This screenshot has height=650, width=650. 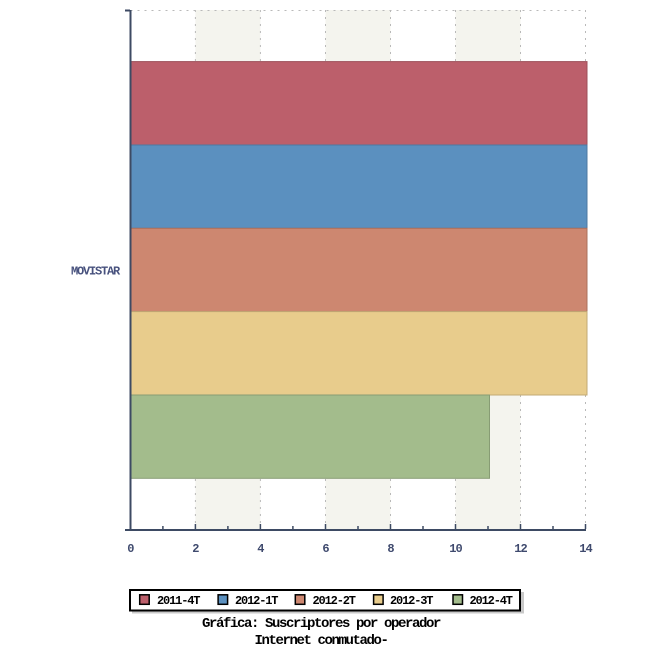 What do you see at coordinates (321, 624) in the screenshot?
I see `svg-text:Gráfica: Suscriptores por oper: Gráfica: Suscriptores por operador` at bounding box center [321, 624].